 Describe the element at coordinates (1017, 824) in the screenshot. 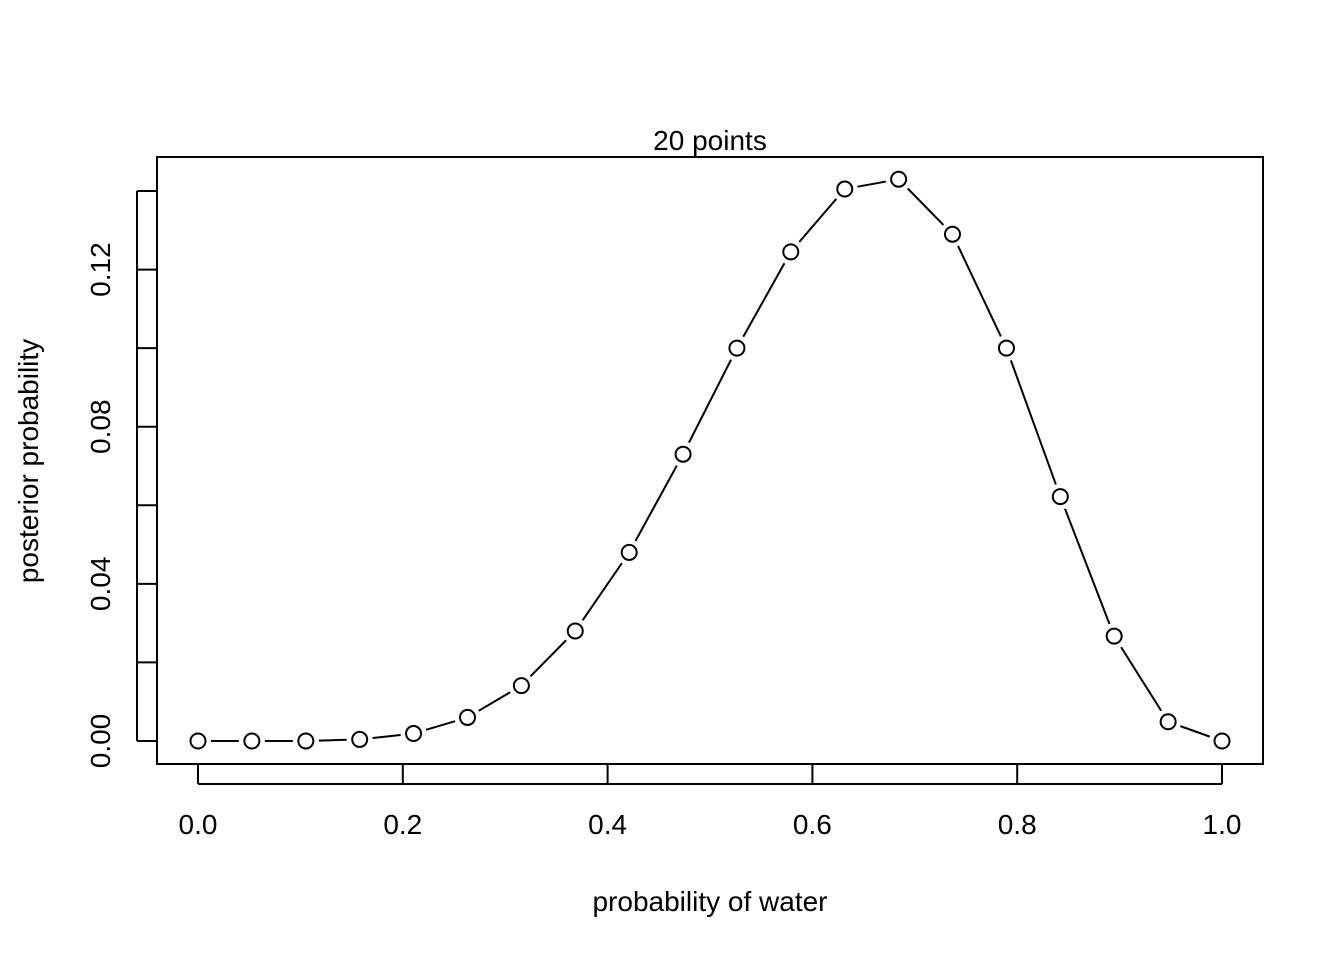

I see `x-tick-label: 0.8` at that location.